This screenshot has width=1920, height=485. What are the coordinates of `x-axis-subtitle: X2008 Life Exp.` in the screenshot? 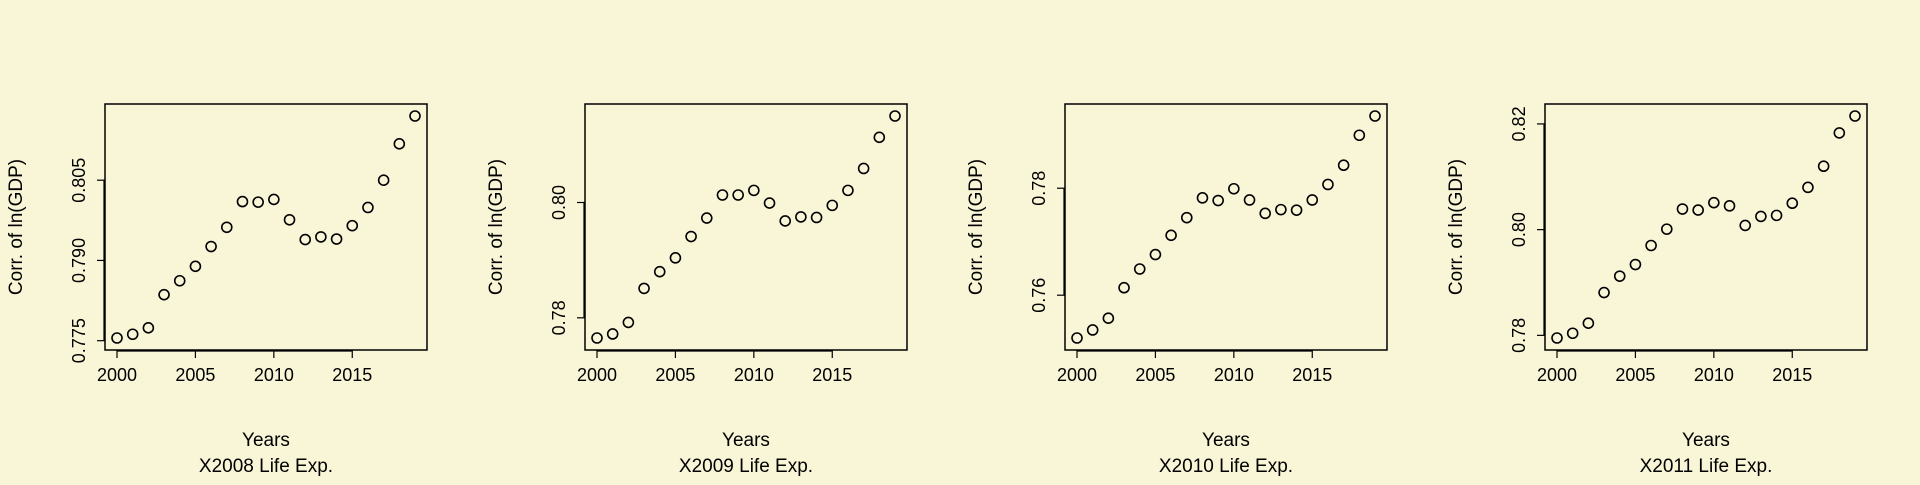 It's located at (266, 466).